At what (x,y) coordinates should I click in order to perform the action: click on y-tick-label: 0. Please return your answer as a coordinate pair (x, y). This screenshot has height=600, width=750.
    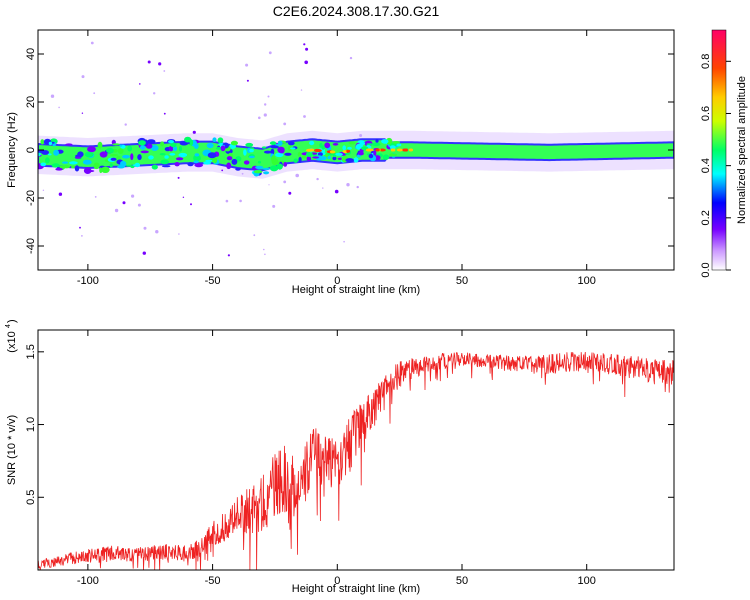
    Looking at the image, I should click on (31, 150).